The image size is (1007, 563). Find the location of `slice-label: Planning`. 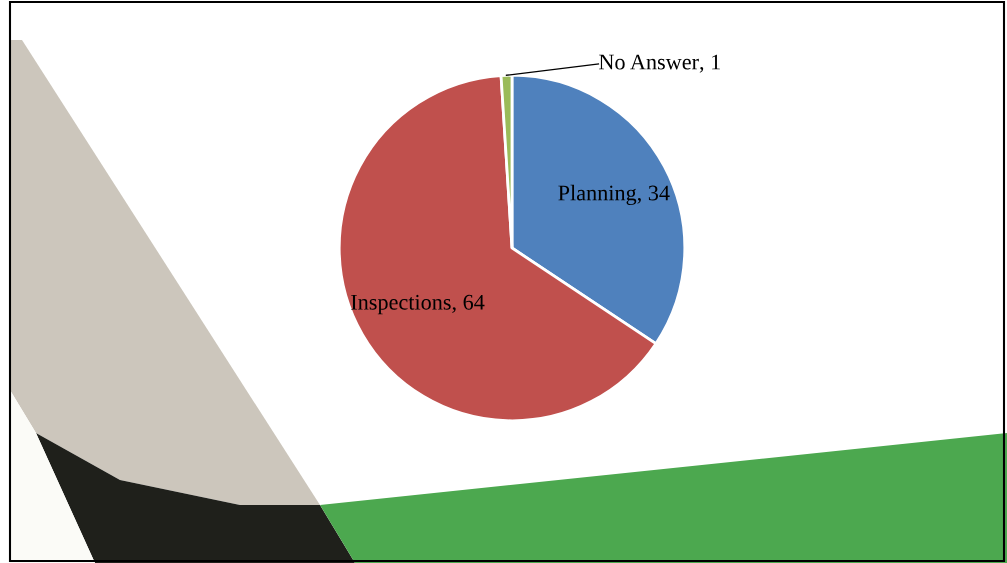

slice-label: Planning is located at coordinates (597, 195).